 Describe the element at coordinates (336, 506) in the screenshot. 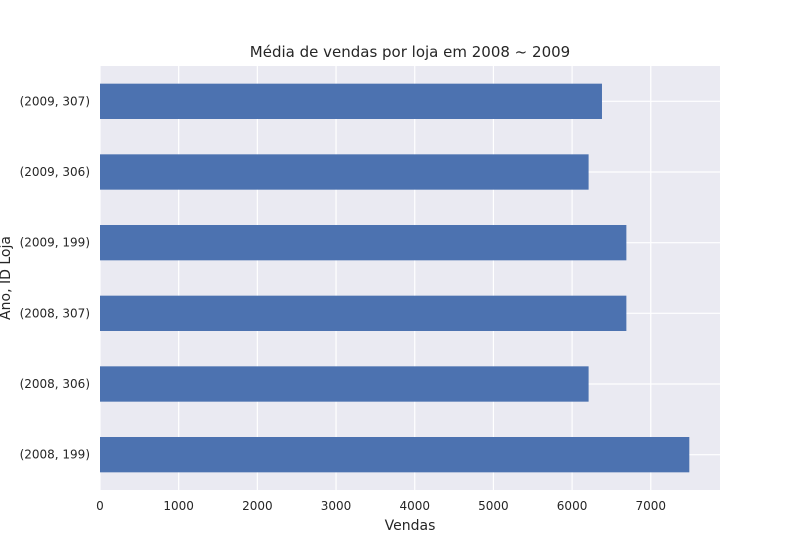

I see `x-tick-label: 3000` at that location.